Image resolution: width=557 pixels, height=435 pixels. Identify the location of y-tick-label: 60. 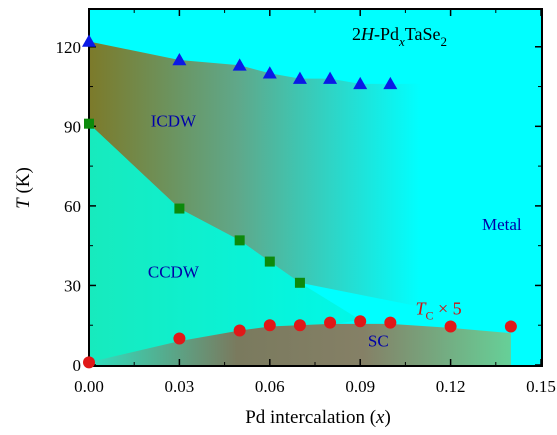
(72, 206).